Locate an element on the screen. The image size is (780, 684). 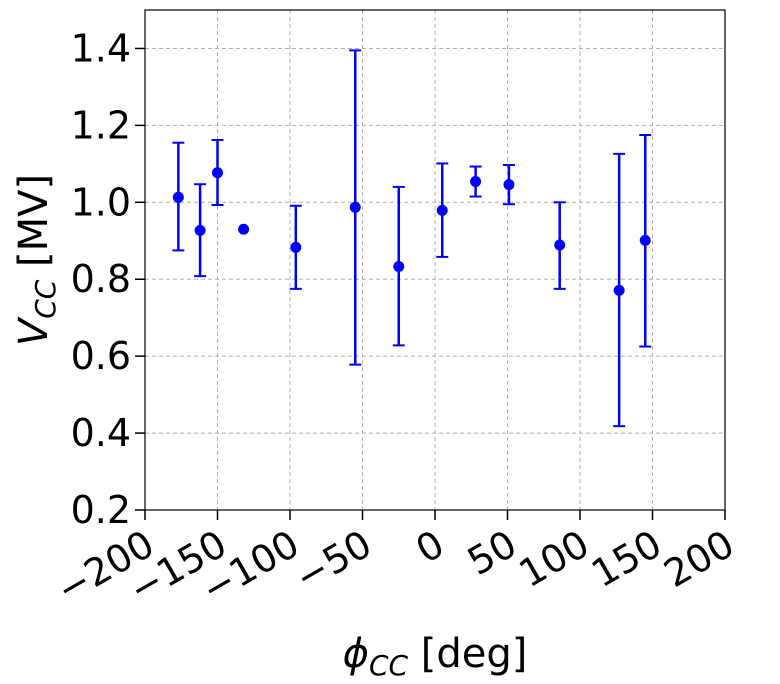
x-axis-label-space is located at coordinates (414, 654).